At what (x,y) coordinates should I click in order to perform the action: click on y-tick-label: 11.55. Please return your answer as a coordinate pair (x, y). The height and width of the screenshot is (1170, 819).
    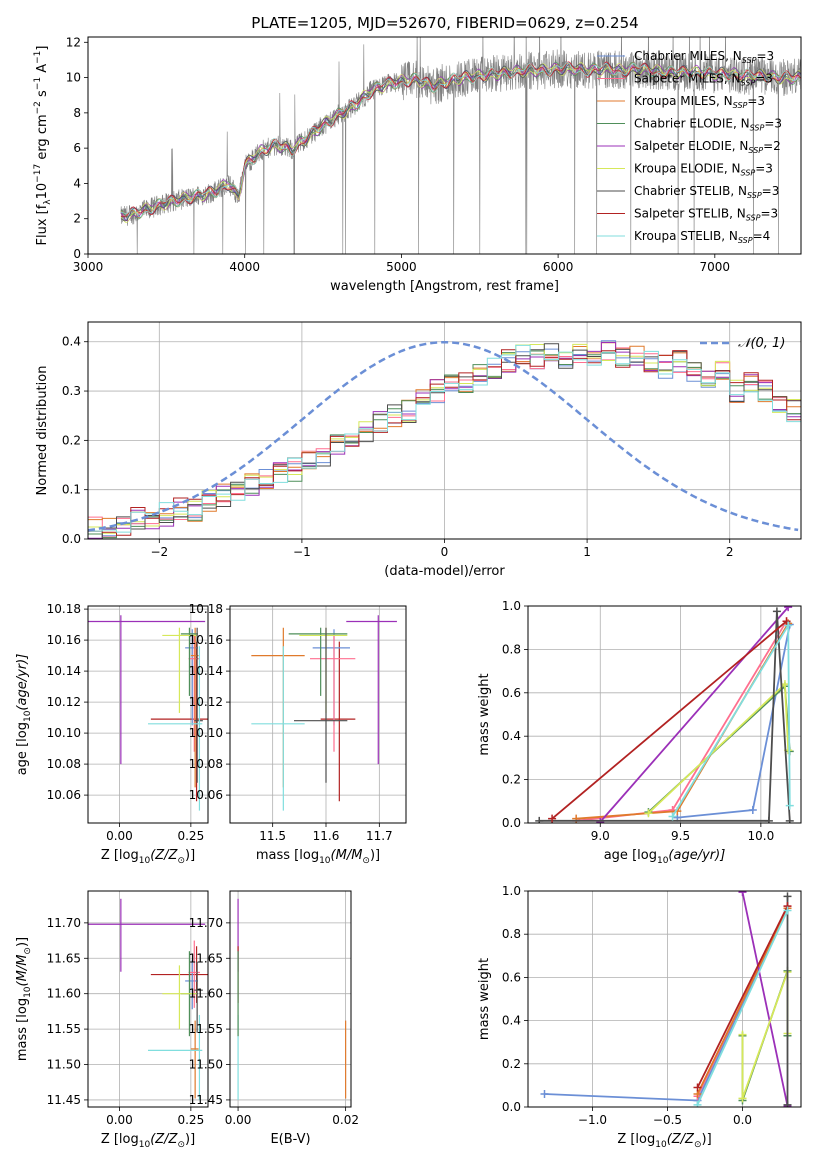
    Looking at the image, I should click on (64, 1029).